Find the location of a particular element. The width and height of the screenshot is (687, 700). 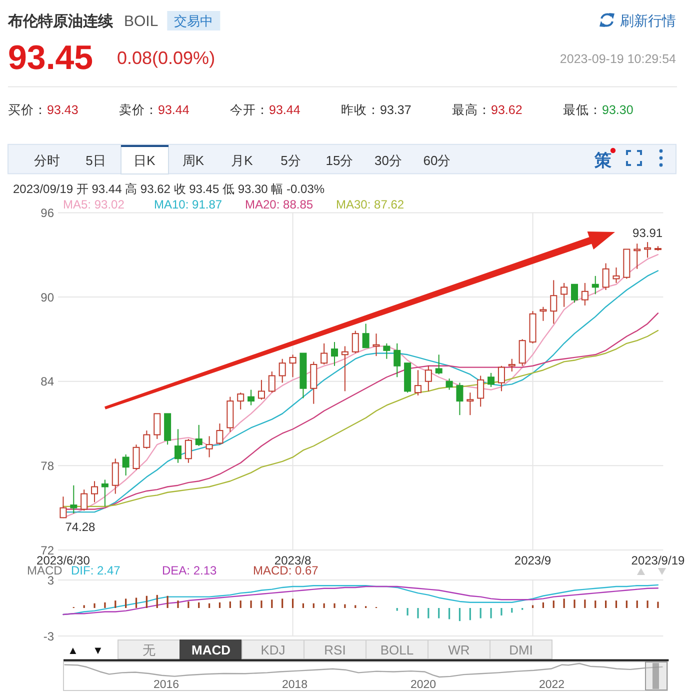

text: MA20: 88.85 is located at coordinates (279, 205).